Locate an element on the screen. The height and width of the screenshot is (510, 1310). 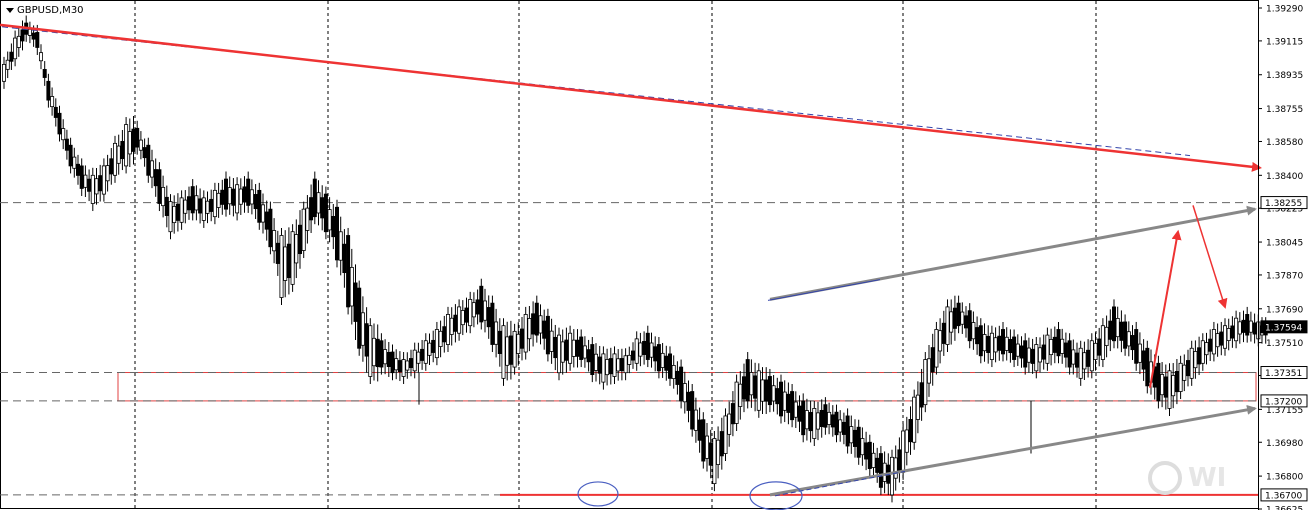
y-tick-label: 1.38045 is located at coordinates (1284, 244).